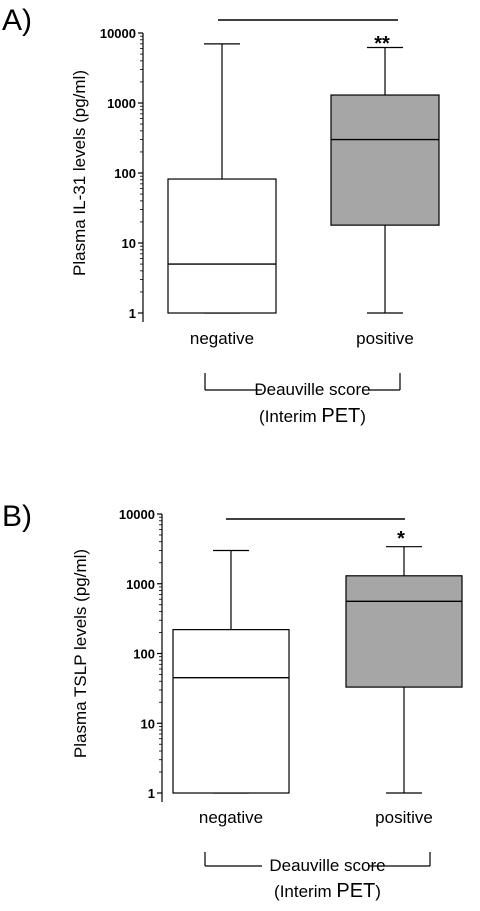 The image size is (480, 911). Describe the element at coordinates (401, 539) in the screenshot. I see `significance-marker: *` at that location.